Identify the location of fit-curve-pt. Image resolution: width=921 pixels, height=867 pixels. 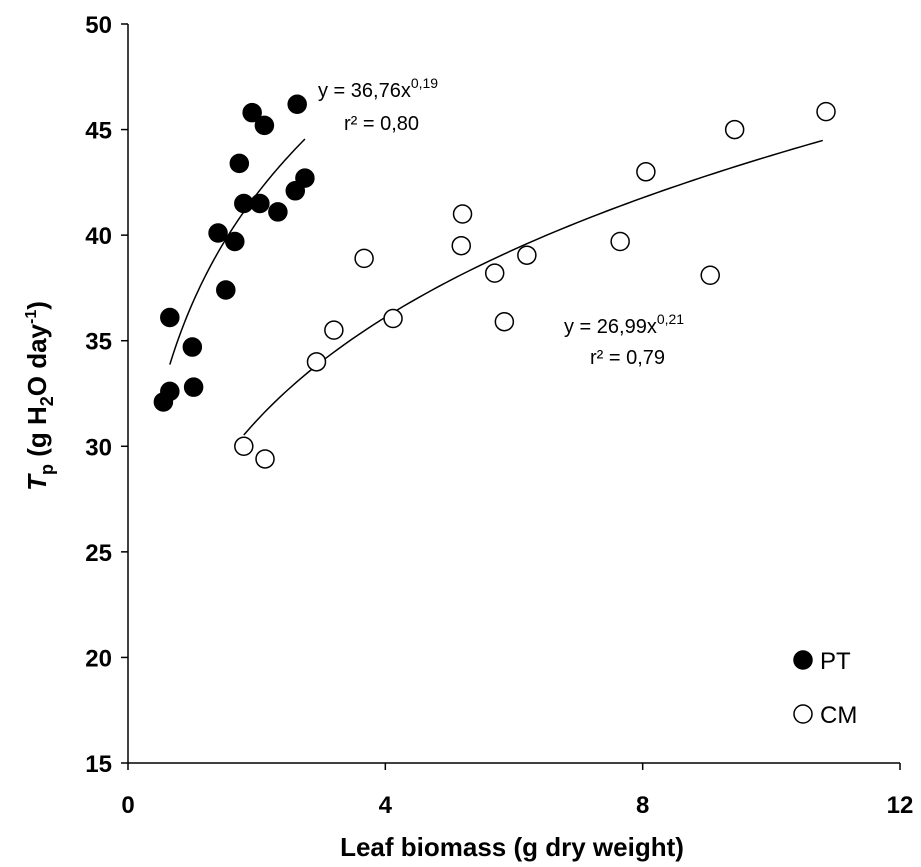
(237, 251).